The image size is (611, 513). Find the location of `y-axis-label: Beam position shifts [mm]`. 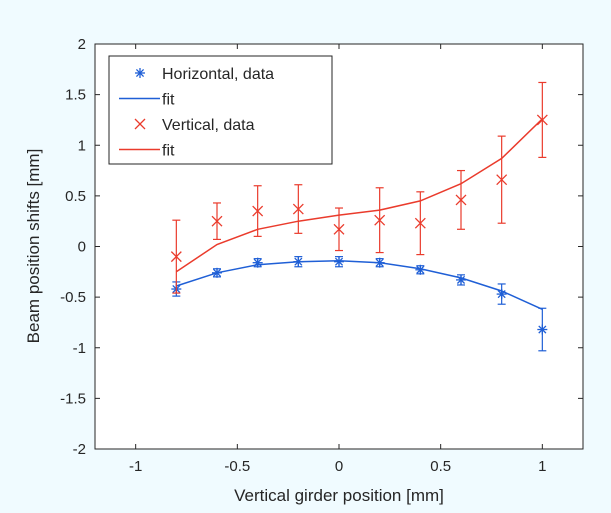

y-axis-label: Beam position shifts [mm] is located at coordinates (33, 246).